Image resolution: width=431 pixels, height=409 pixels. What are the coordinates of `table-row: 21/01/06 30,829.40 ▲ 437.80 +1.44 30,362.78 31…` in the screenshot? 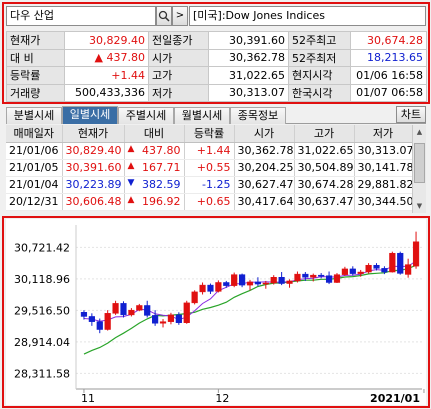 It's located at (209, 151).